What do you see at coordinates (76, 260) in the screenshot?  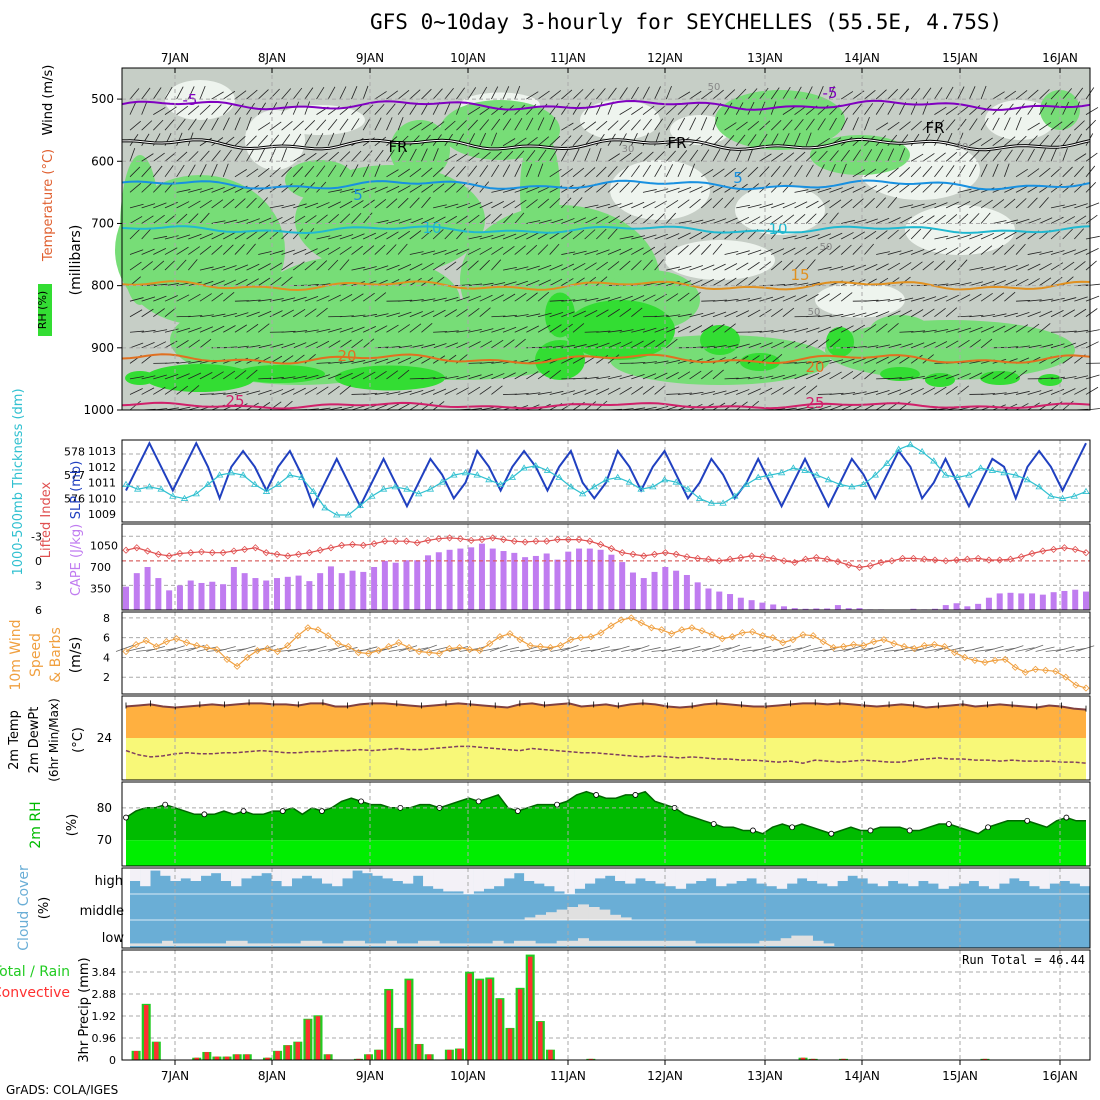 I see `millibars-axis-label: (millibars)` at bounding box center [76, 260].